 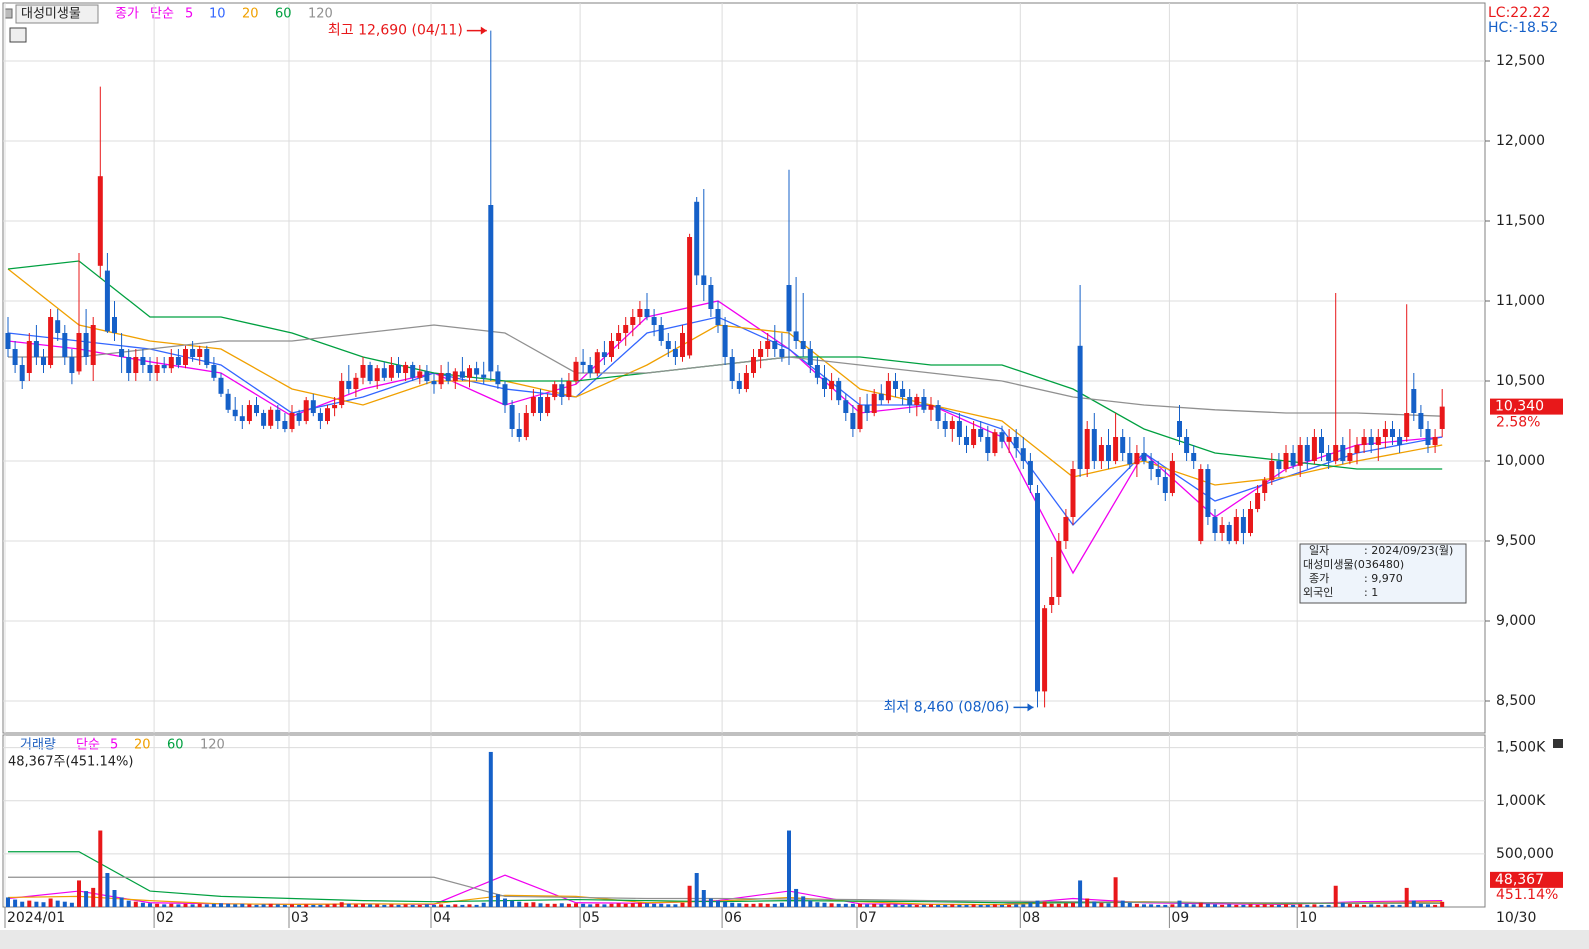 I want to click on tooltip-text: : 9,970, so click(x=1383, y=578).